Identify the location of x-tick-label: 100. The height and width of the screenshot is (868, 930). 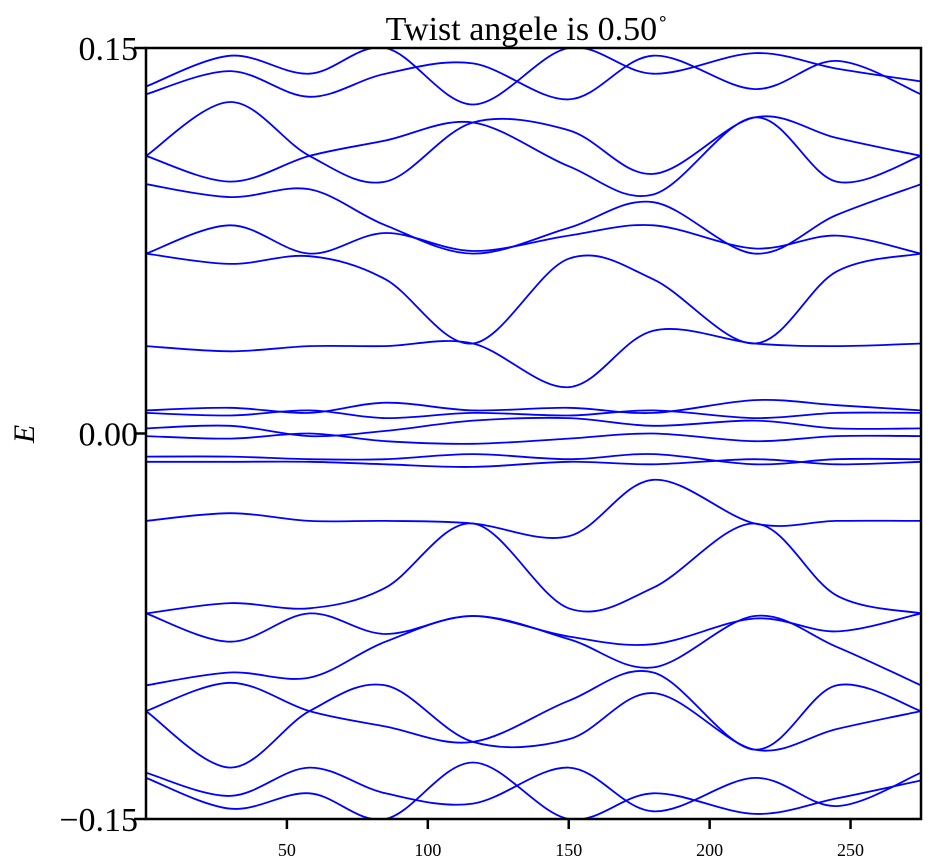
(427, 850).